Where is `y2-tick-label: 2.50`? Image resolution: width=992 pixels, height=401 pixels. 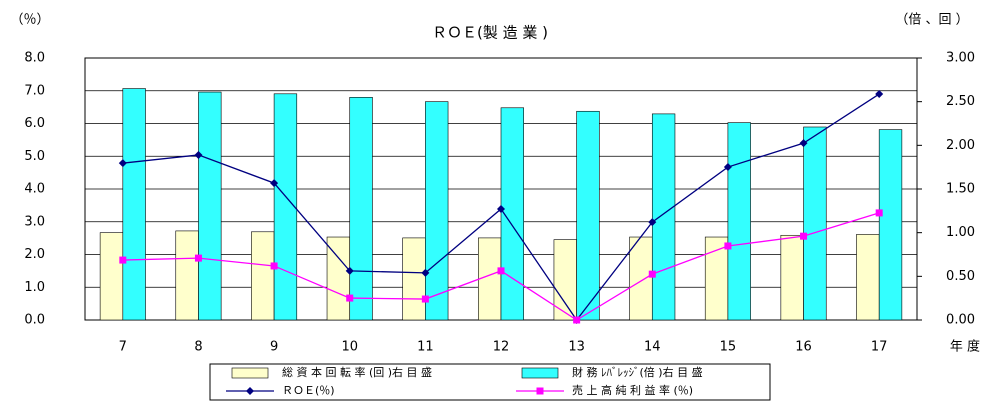 y2-tick-label: 2.50 is located at coordinates (960, 101).